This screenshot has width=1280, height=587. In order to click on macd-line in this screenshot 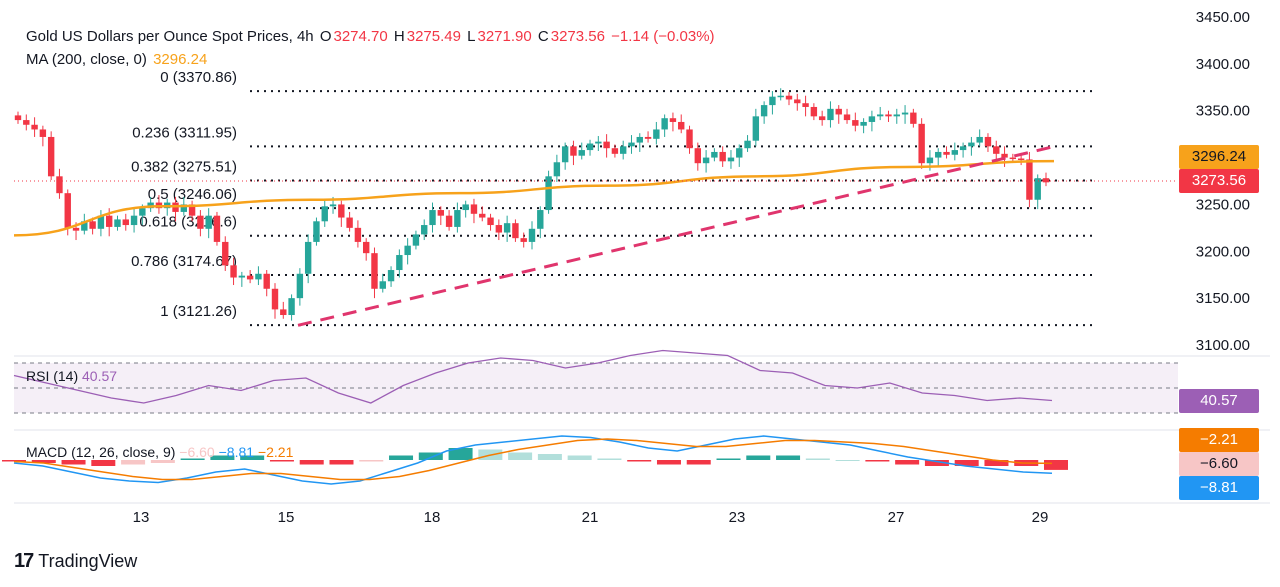, I will do `click(533, 460)`.